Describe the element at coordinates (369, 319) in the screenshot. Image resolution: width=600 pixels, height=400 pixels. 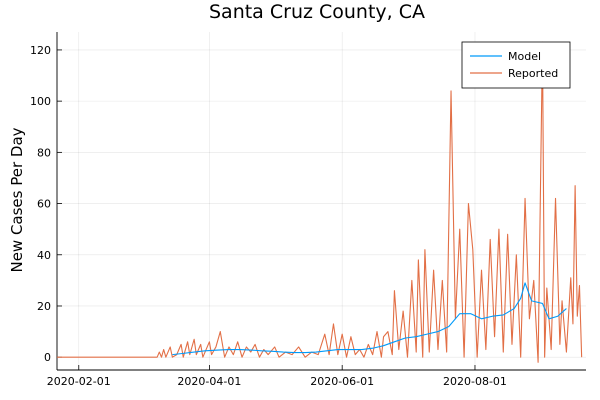
I see `series-line-model` at that location.